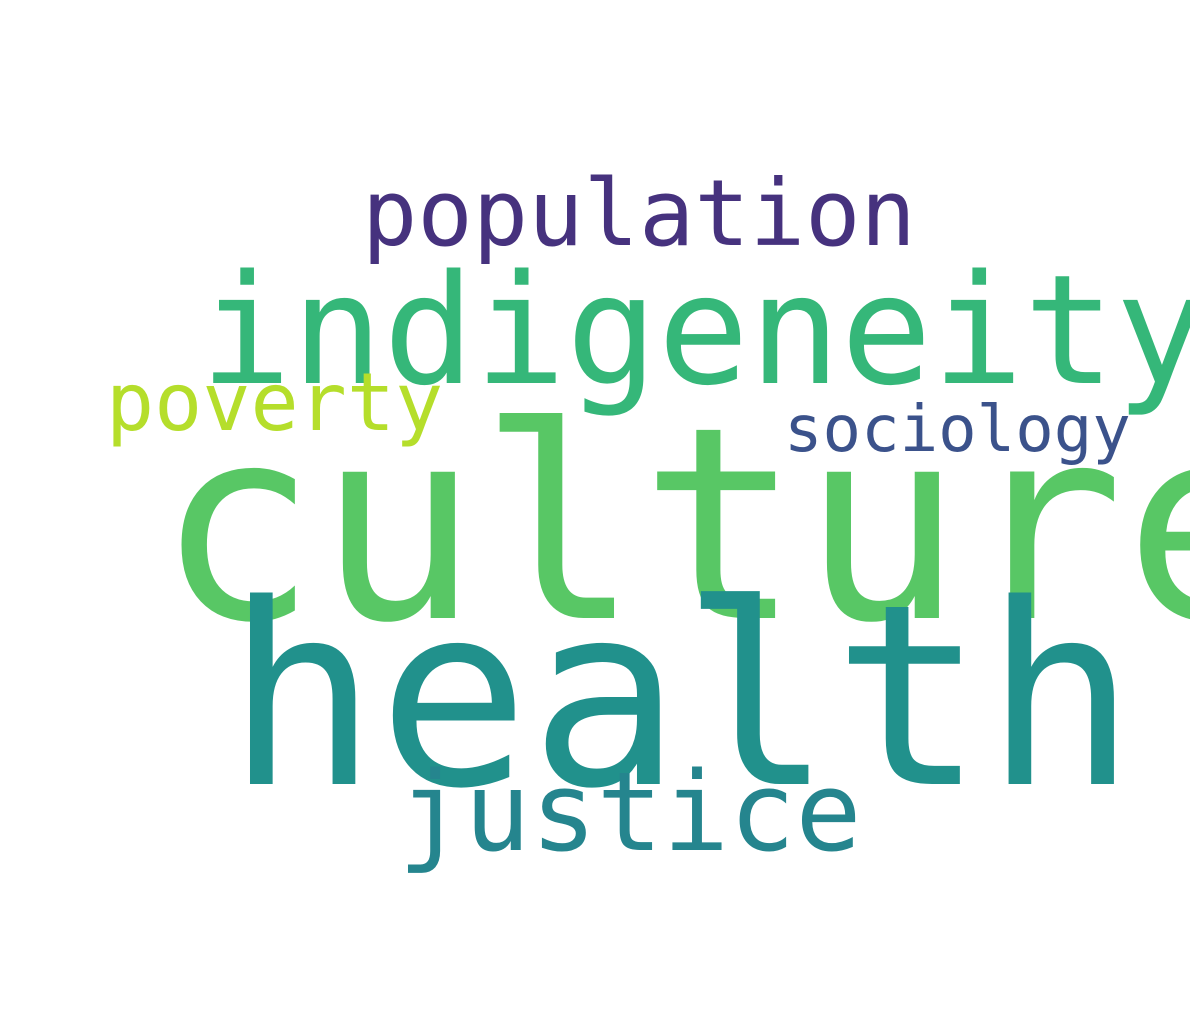 This screenshot has height=1028, width=1190. What do you see at coordinates (957, 430) in the screenshot?
I see `word-sociology: sociology` at bounding box center [957, 430].